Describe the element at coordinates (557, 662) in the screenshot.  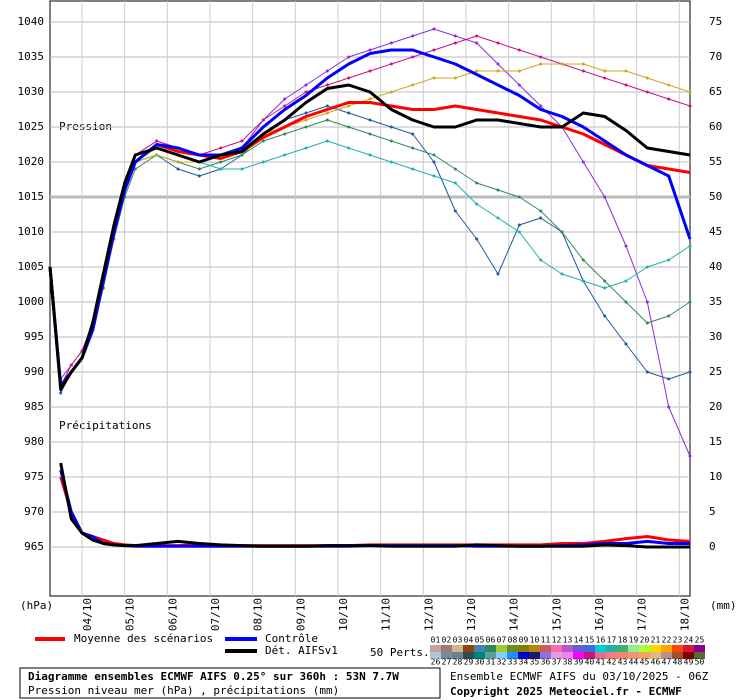
I see `member-label: 37` at that location.